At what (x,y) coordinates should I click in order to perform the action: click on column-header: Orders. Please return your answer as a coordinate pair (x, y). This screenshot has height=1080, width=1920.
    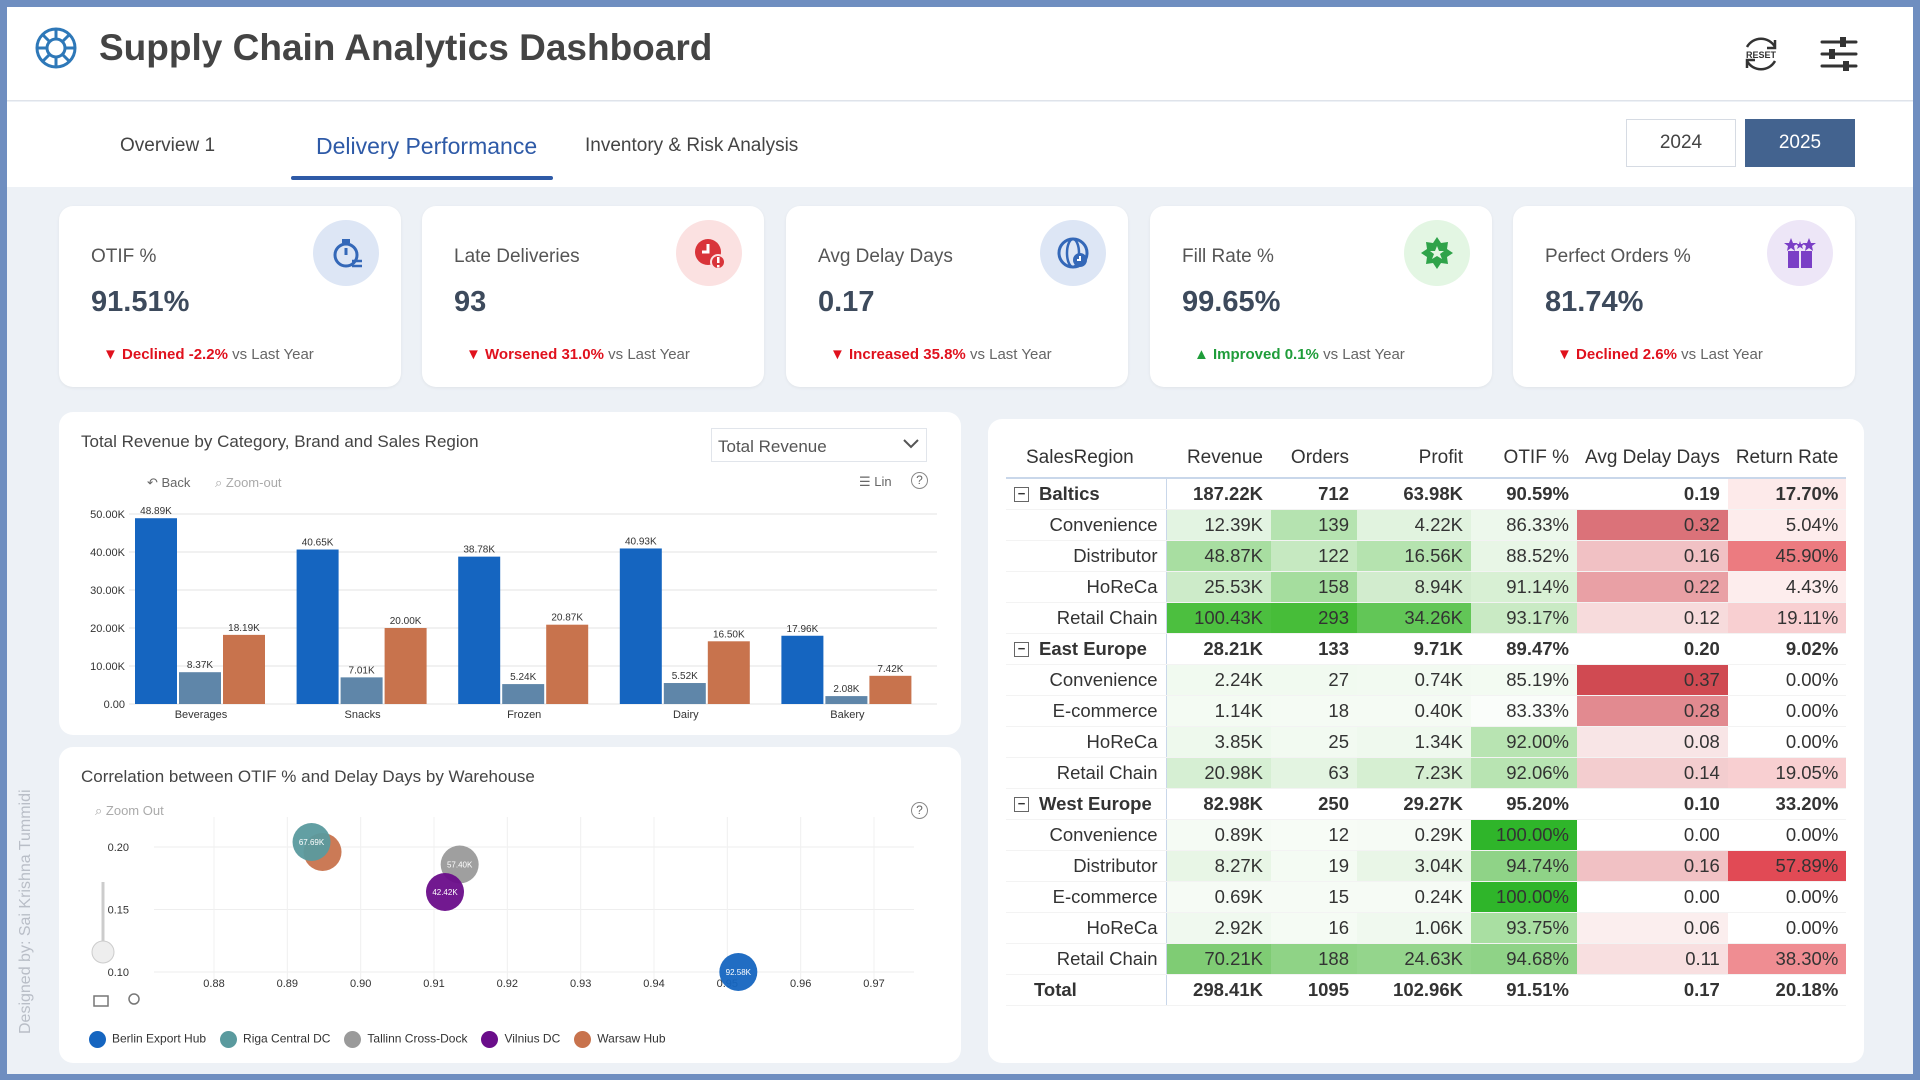
    Looking at the image, I should click on (1314, 459).